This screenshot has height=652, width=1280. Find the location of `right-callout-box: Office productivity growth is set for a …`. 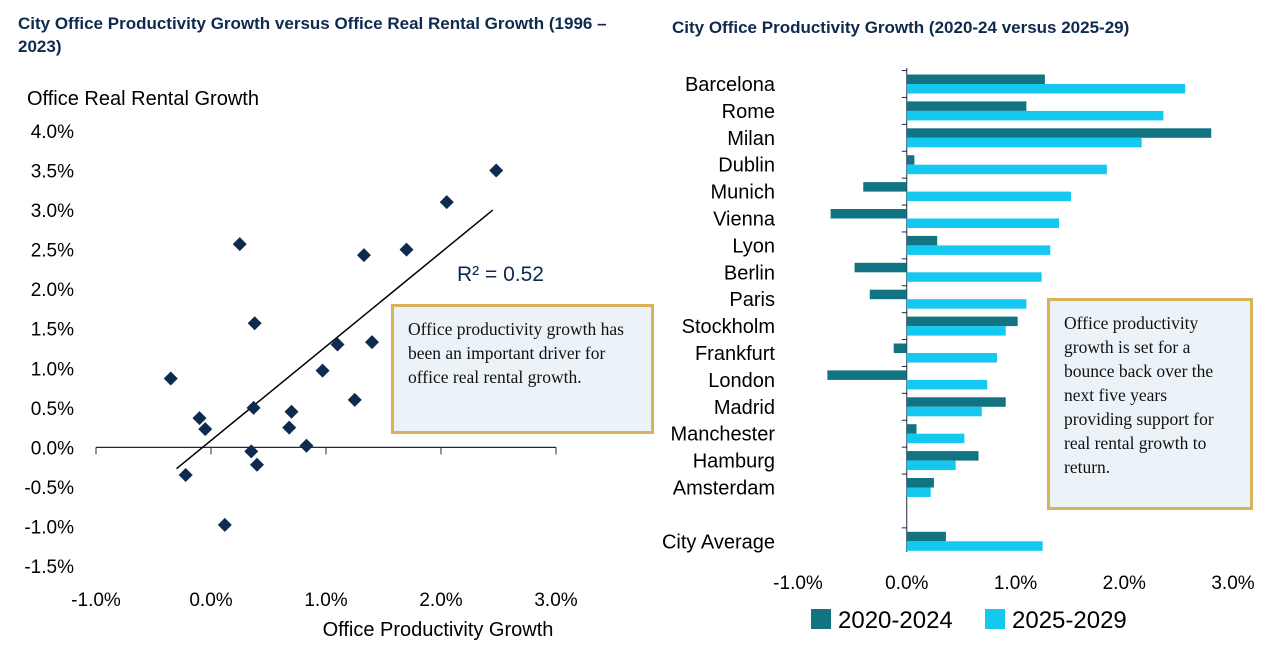

right-callout-box: Office productivity growth is set for a … is located at coordinates (1150, 404).